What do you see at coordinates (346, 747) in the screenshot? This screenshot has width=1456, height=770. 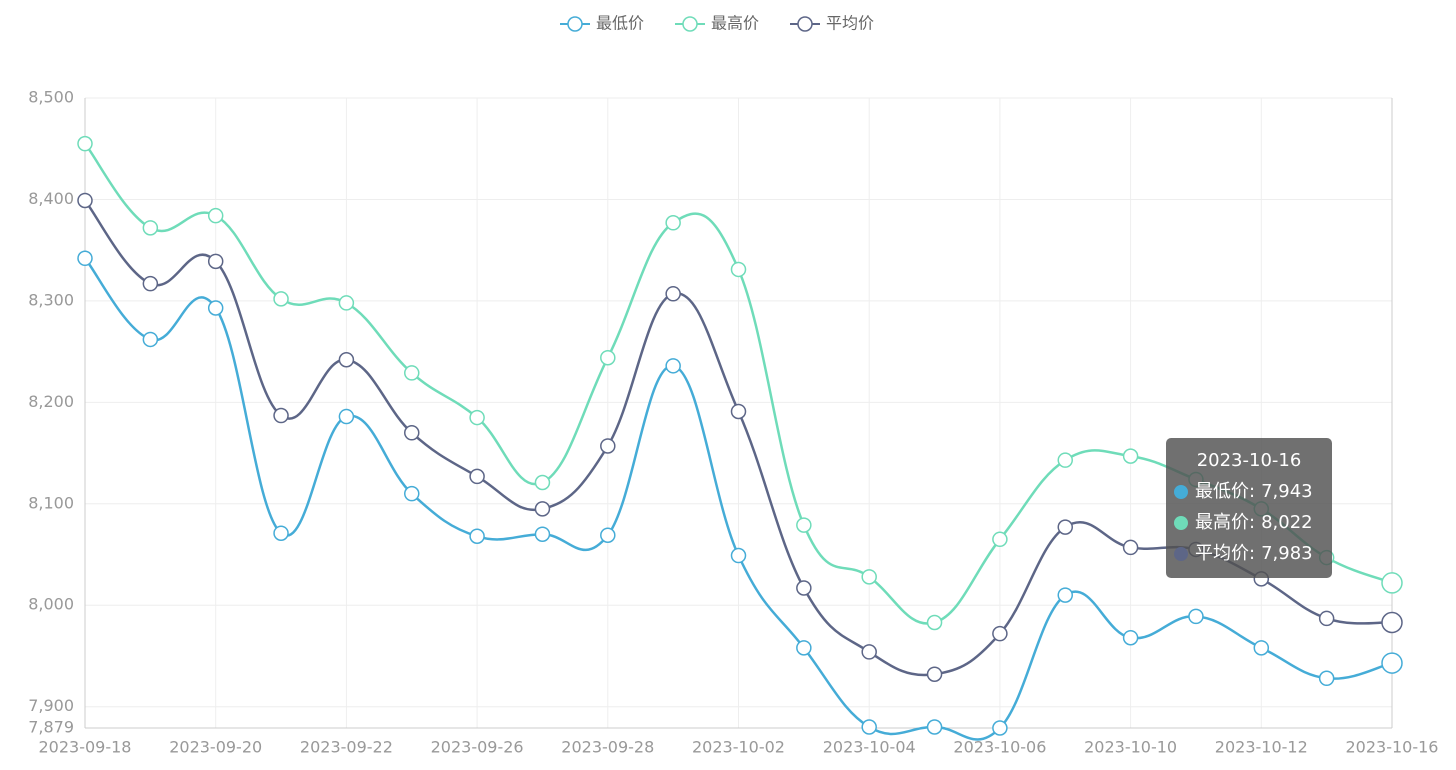 I see `x-tick-label: 2023-09-22` at bounding box center [346, 747].